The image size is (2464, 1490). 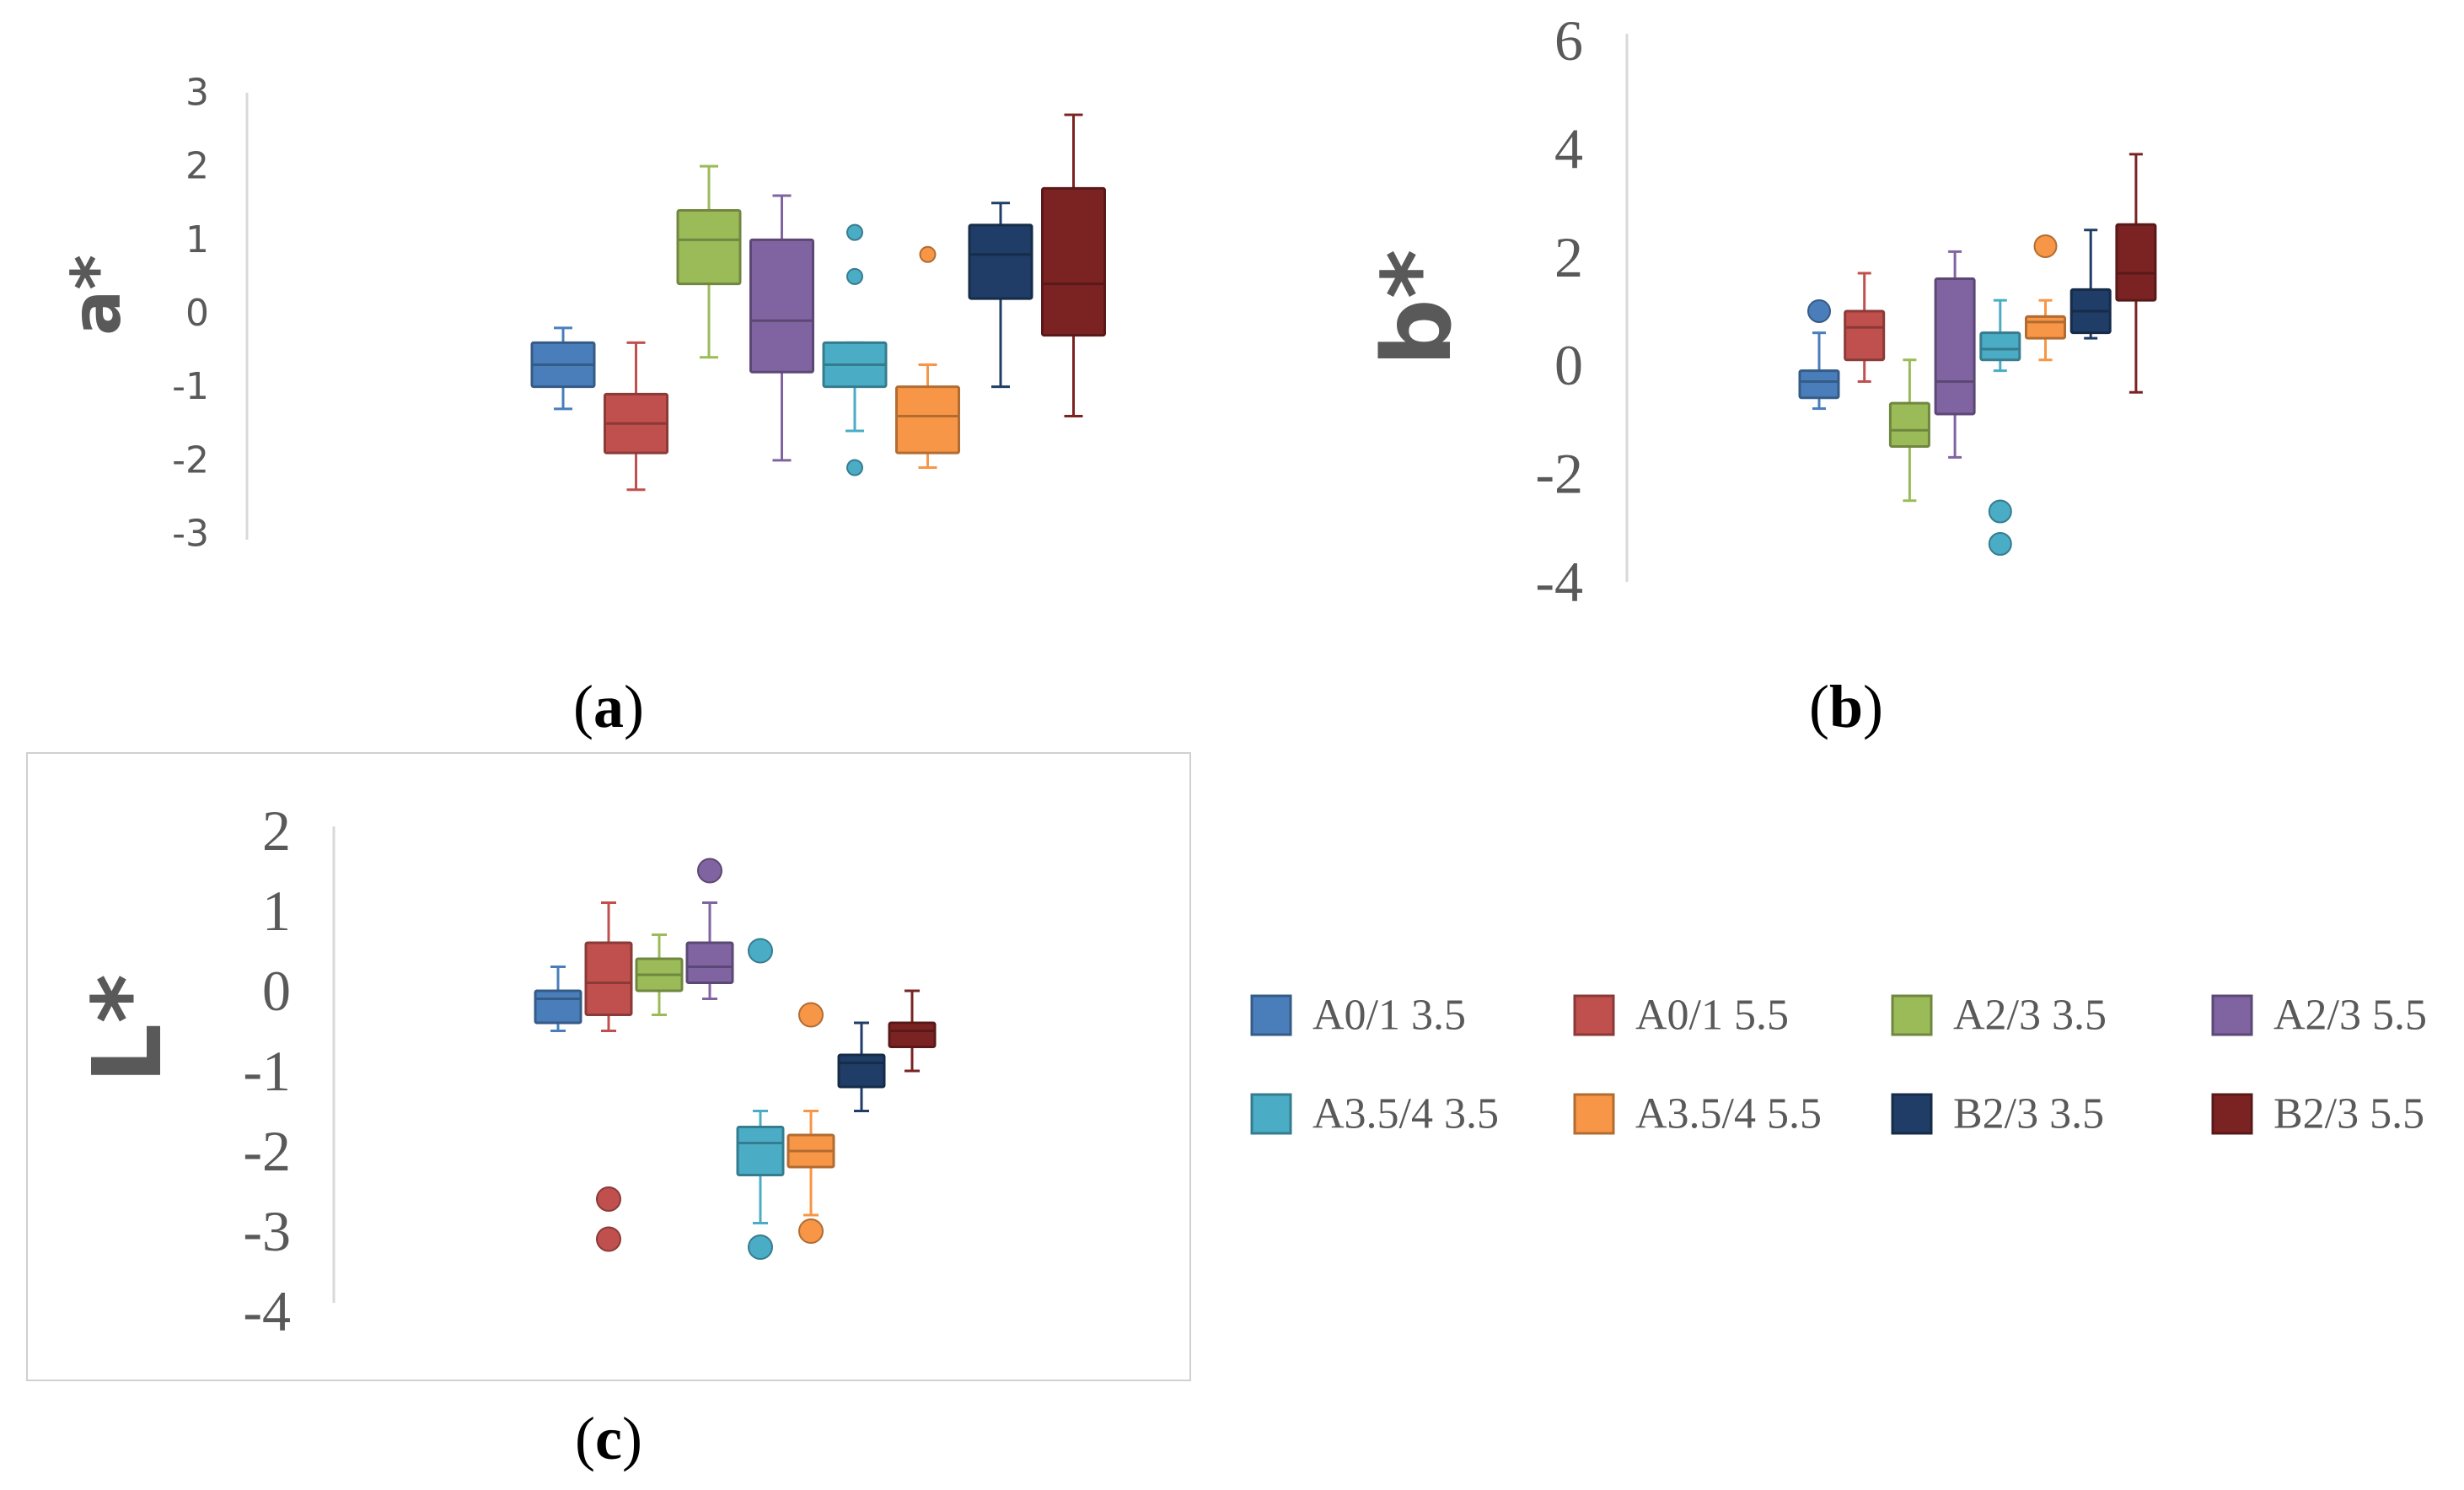 I want to click on legend-label: A3.5/4 3.5, so click(x=1406, y=1114).